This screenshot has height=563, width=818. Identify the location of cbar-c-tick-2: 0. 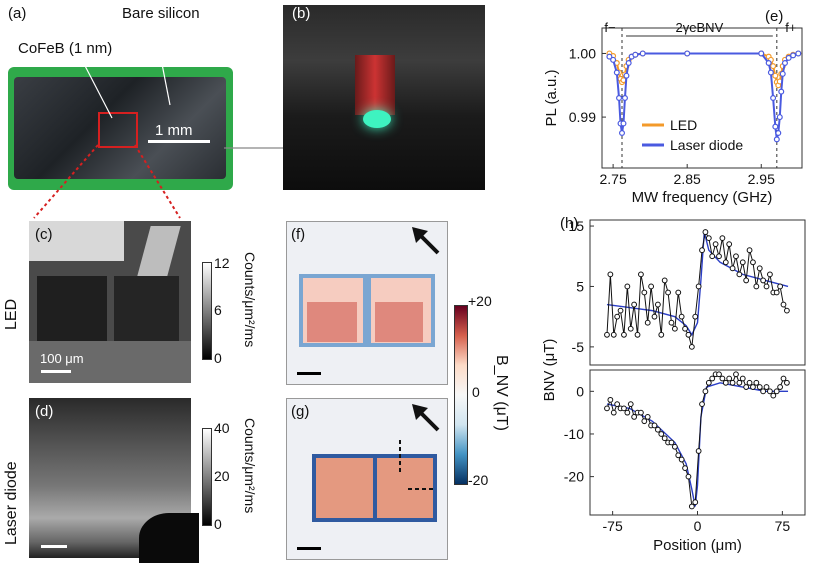
(218, 358).